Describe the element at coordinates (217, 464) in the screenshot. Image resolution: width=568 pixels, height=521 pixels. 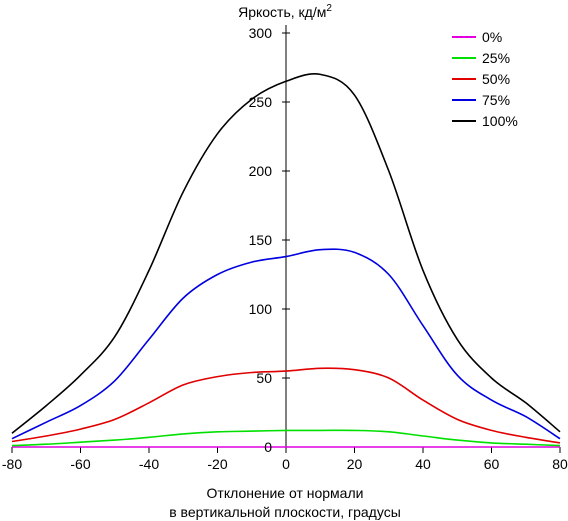
I see `x-tick-label: -20` at that location.